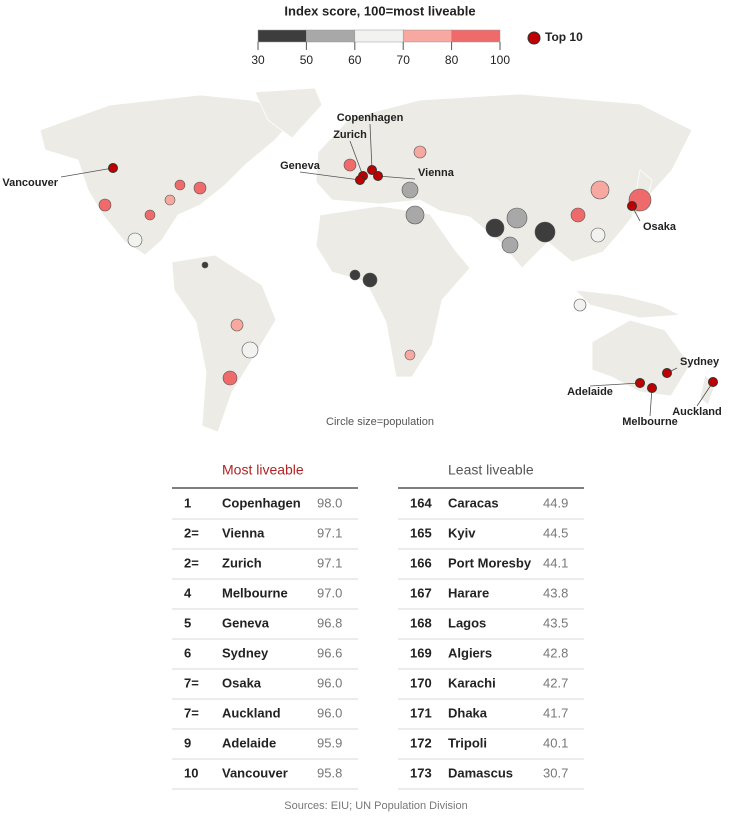 Image resolution: width=753 pixels, height=819 pixels. What do you see at coordinates (263, 470) in the screenshot?
I see `table-title: Most liveable` at bounding box center [263, 470].